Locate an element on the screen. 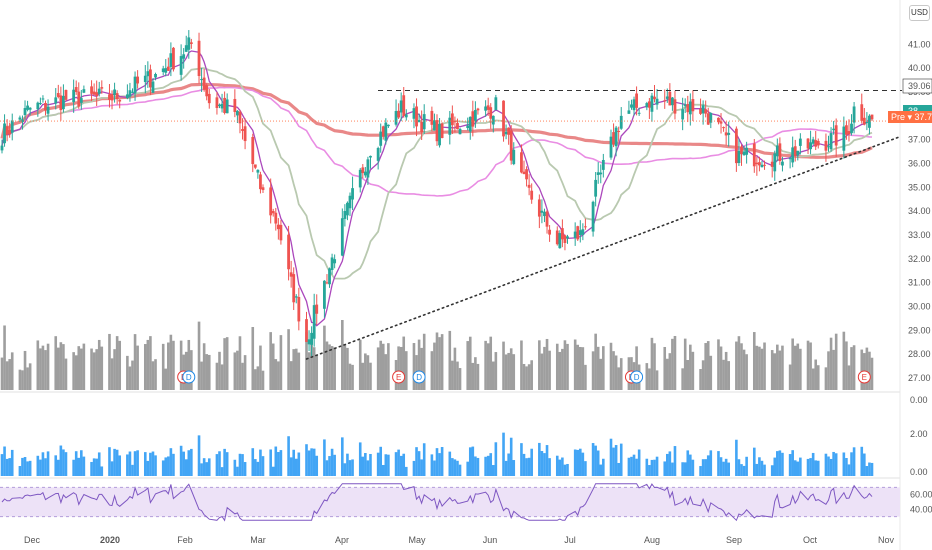  event-marker-label: E is located at coordinates (864, 377).